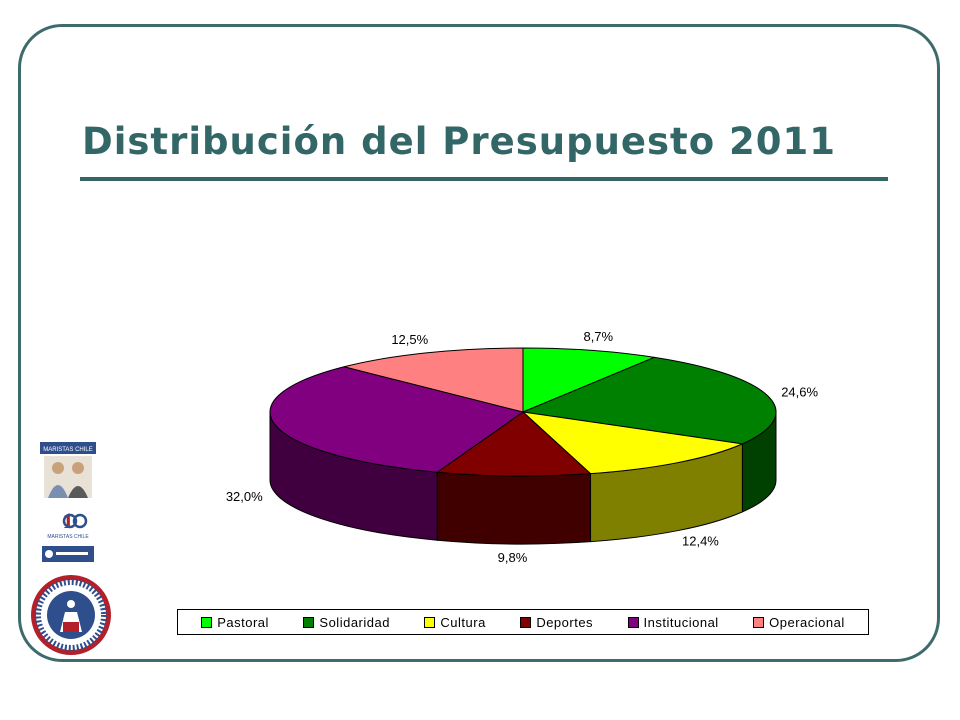 This screenshot has height=720, width=960. Describe the element at coordinates (484, 179) in the screenshot. I see `title-underline` at that location.